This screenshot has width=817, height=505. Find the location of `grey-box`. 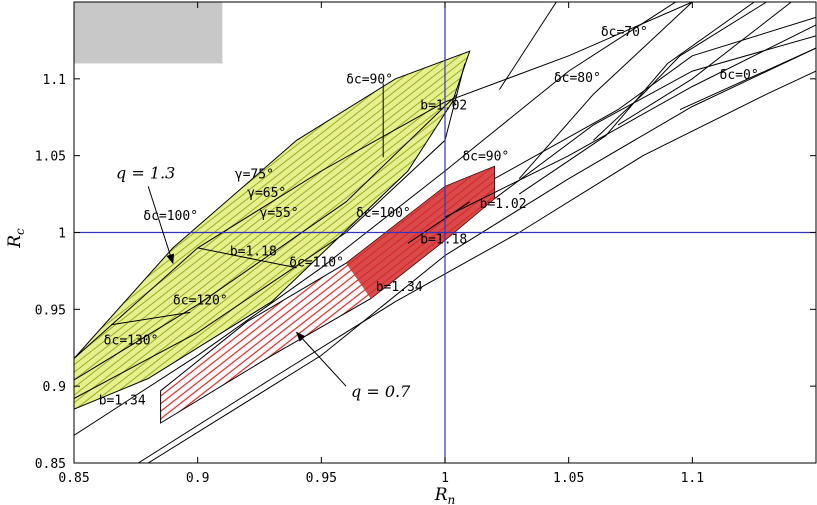

grey-box is located at coordinates (148, 33).